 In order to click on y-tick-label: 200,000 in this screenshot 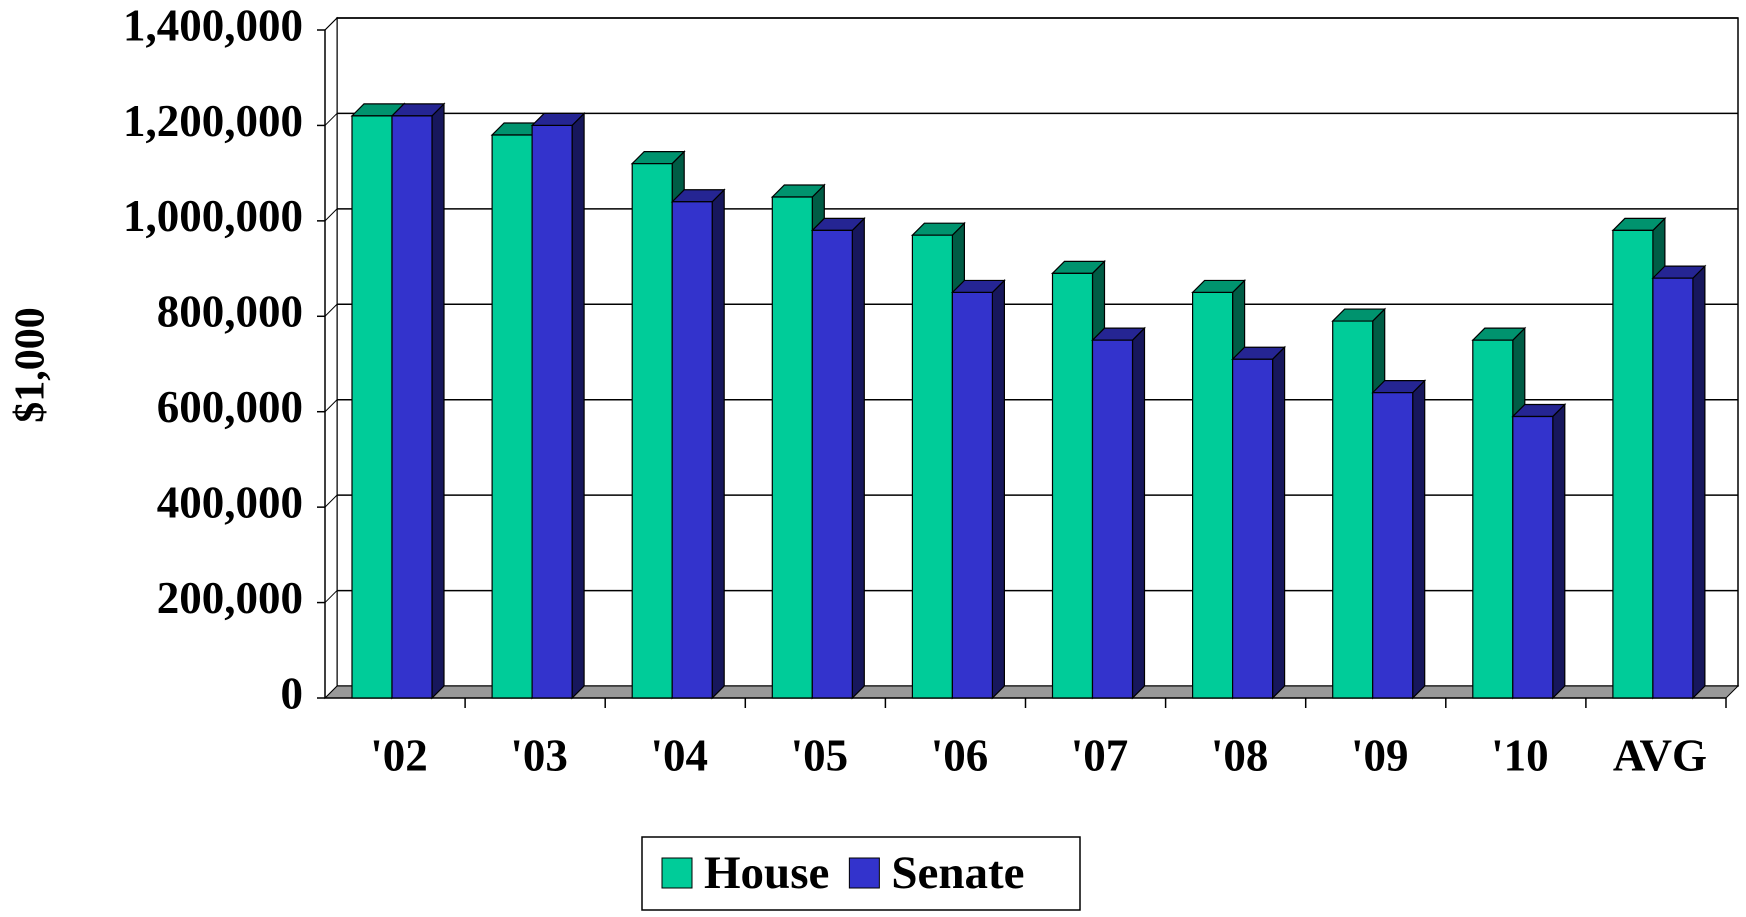, I will do `click(230, 598)`.